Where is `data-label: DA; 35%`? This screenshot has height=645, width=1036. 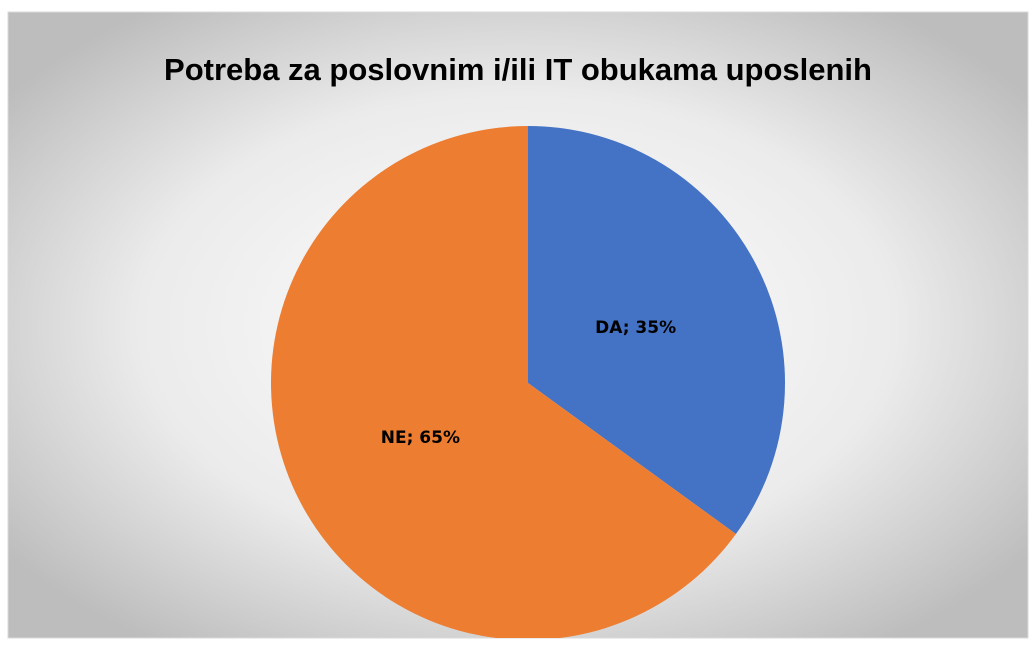 data-label: DA; 35% is located at coordinates (635, 328).